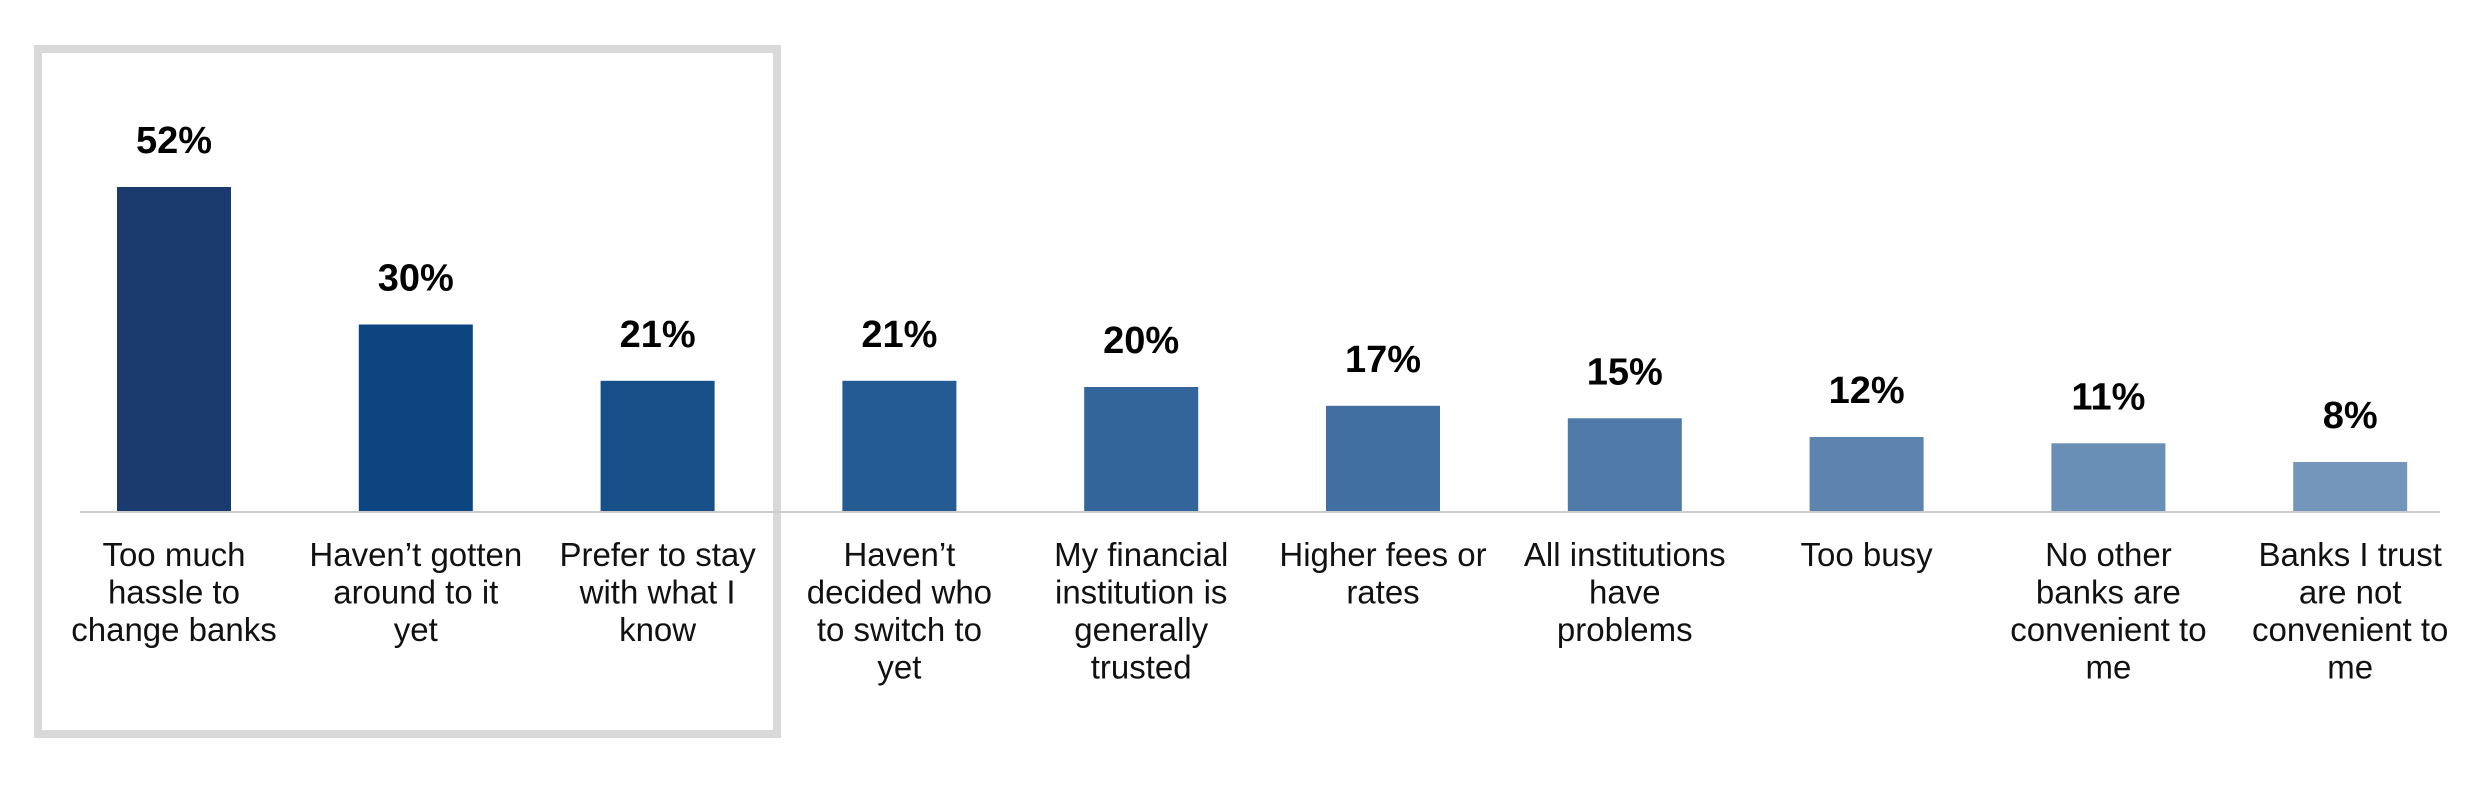  Describe the element at coordinates (2108, 592) in the screenshot. I see `category-label-line: banks are` at that location.